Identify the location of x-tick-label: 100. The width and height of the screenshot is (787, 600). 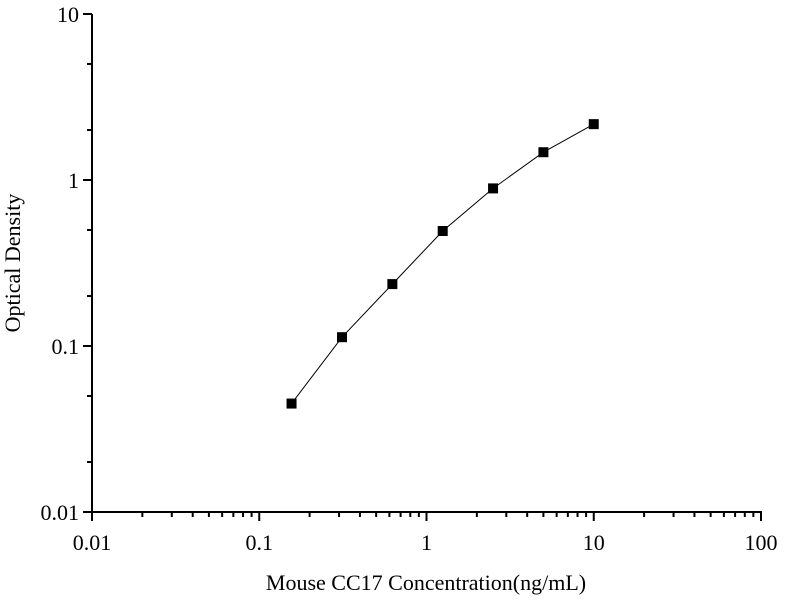
(761, 542).